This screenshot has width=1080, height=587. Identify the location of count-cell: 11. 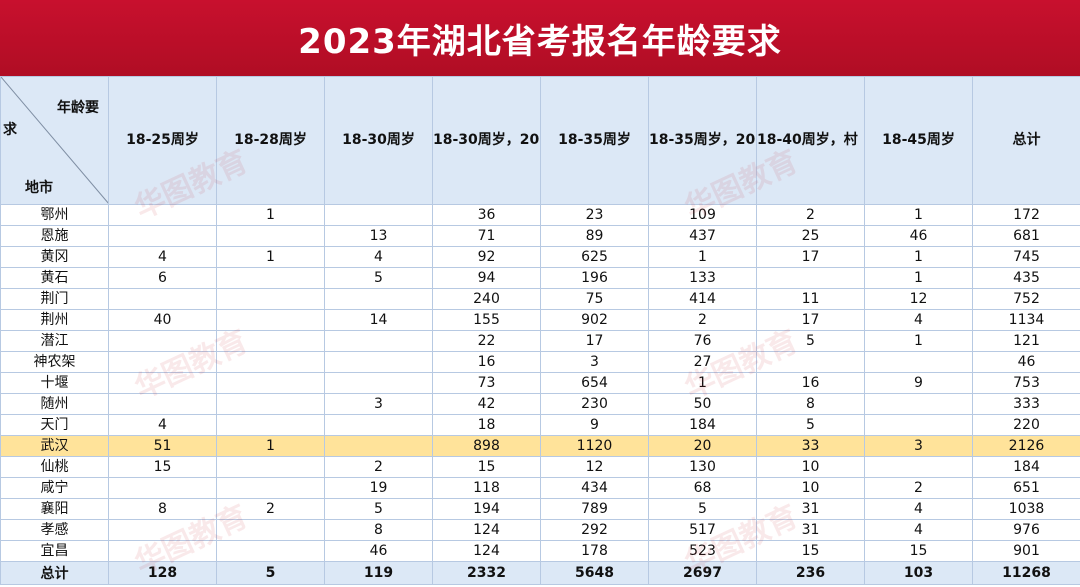
(810, 299).